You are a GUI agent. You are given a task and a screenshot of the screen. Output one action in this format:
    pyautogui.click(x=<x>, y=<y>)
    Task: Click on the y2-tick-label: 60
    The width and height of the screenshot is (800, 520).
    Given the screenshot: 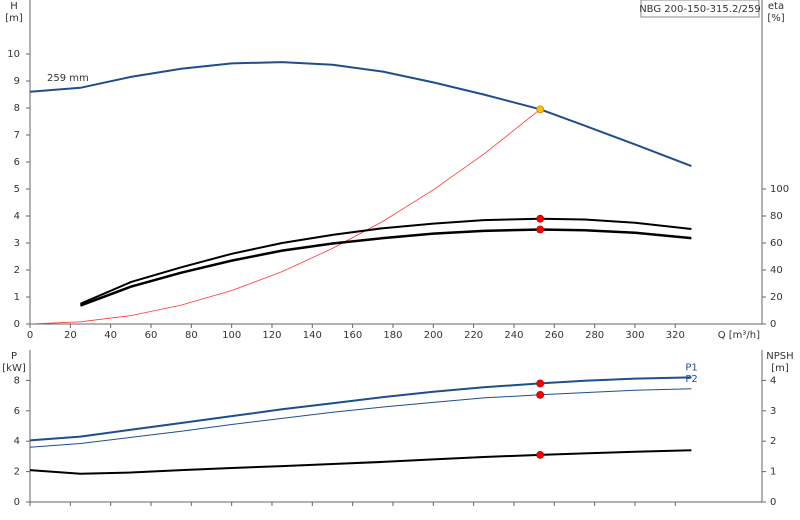 What is the action you would take?
    pyautogui.click(x=776, y=243)
    